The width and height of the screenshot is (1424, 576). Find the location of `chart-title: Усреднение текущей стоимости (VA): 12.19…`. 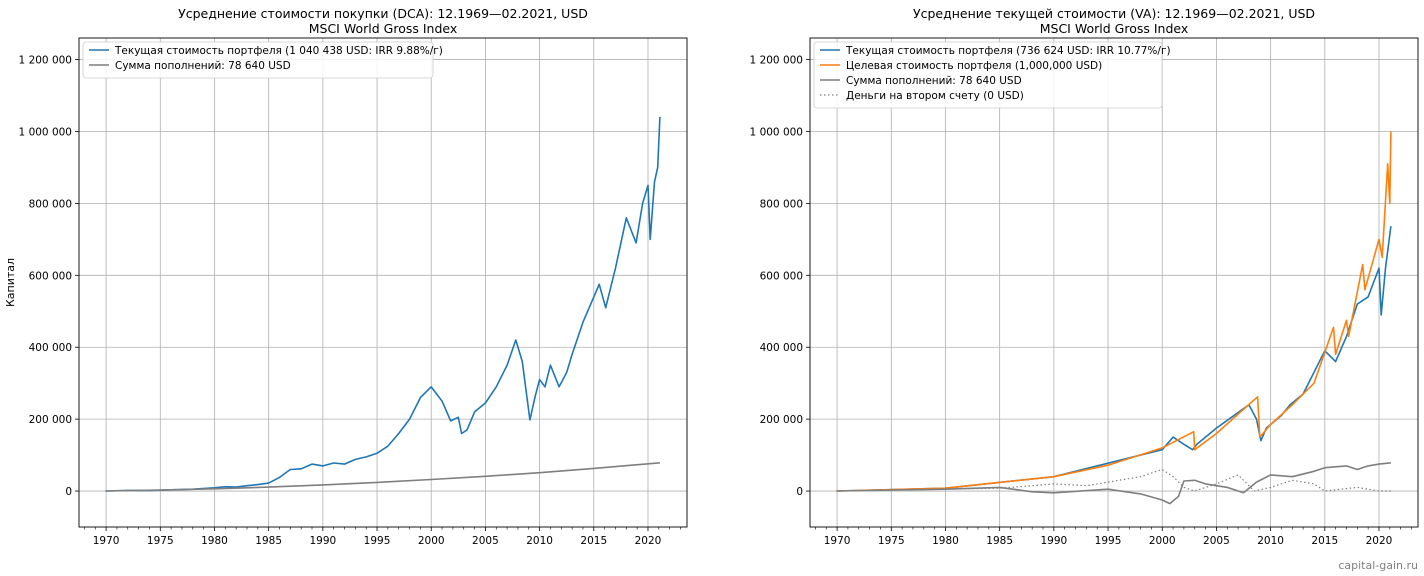

chart-title: Усреднение текущей стоимости (VA): 12.19… is located at coordinates (1114, 13).